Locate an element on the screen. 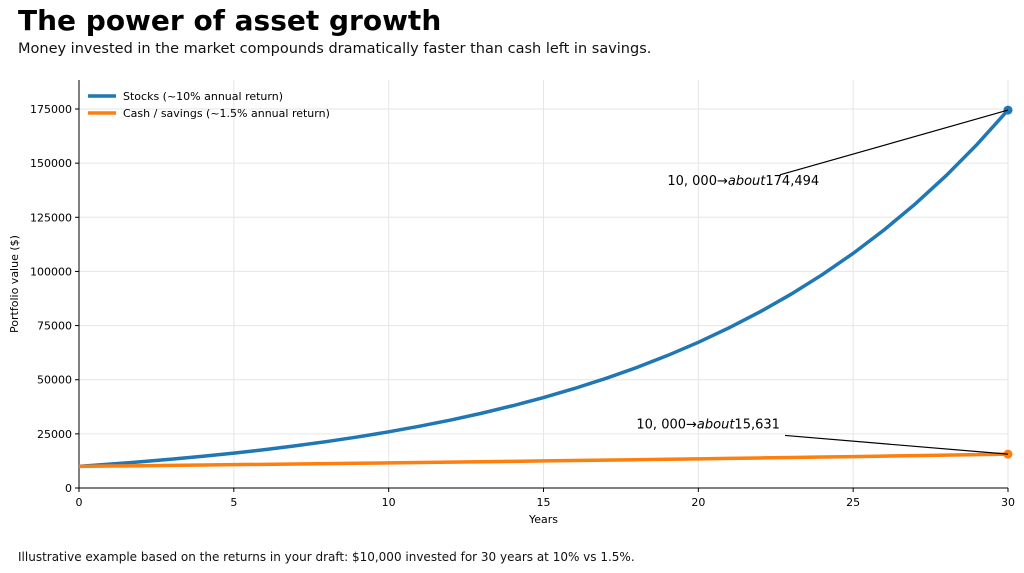 The image size is (1024, 573). legend-label-0: Stocks (~10% annual return) is located at coordinates (203, 96).